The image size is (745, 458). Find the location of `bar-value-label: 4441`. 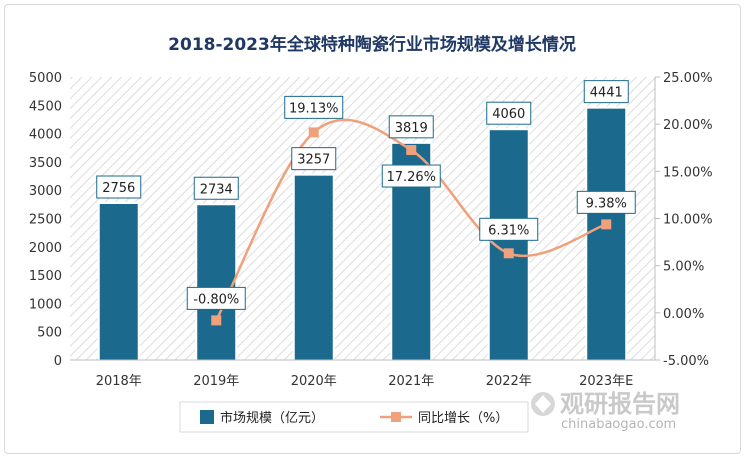

bar-value-label: 4441 is located at coordinates (606, 93).